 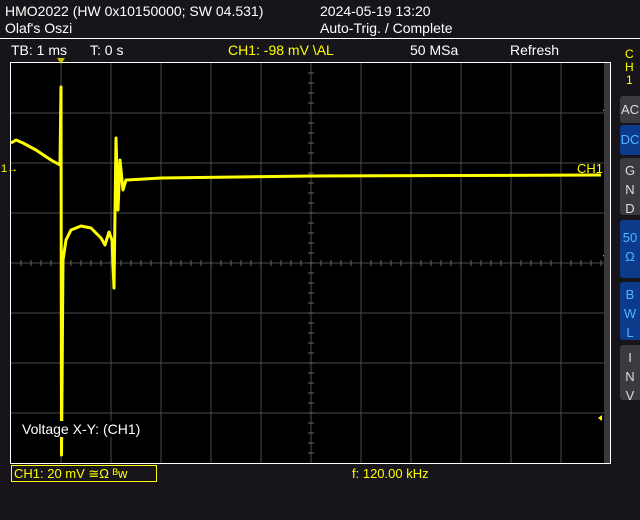 I want to click on trigger-time: T: 0 s, so click(x=107, y=50).